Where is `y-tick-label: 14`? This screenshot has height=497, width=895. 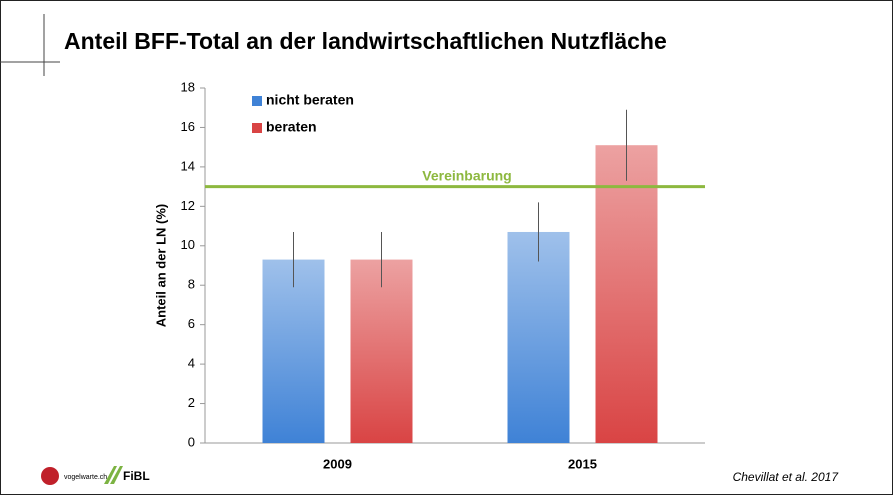 y-tick-label: 14 is located at coordinates (188, 165).